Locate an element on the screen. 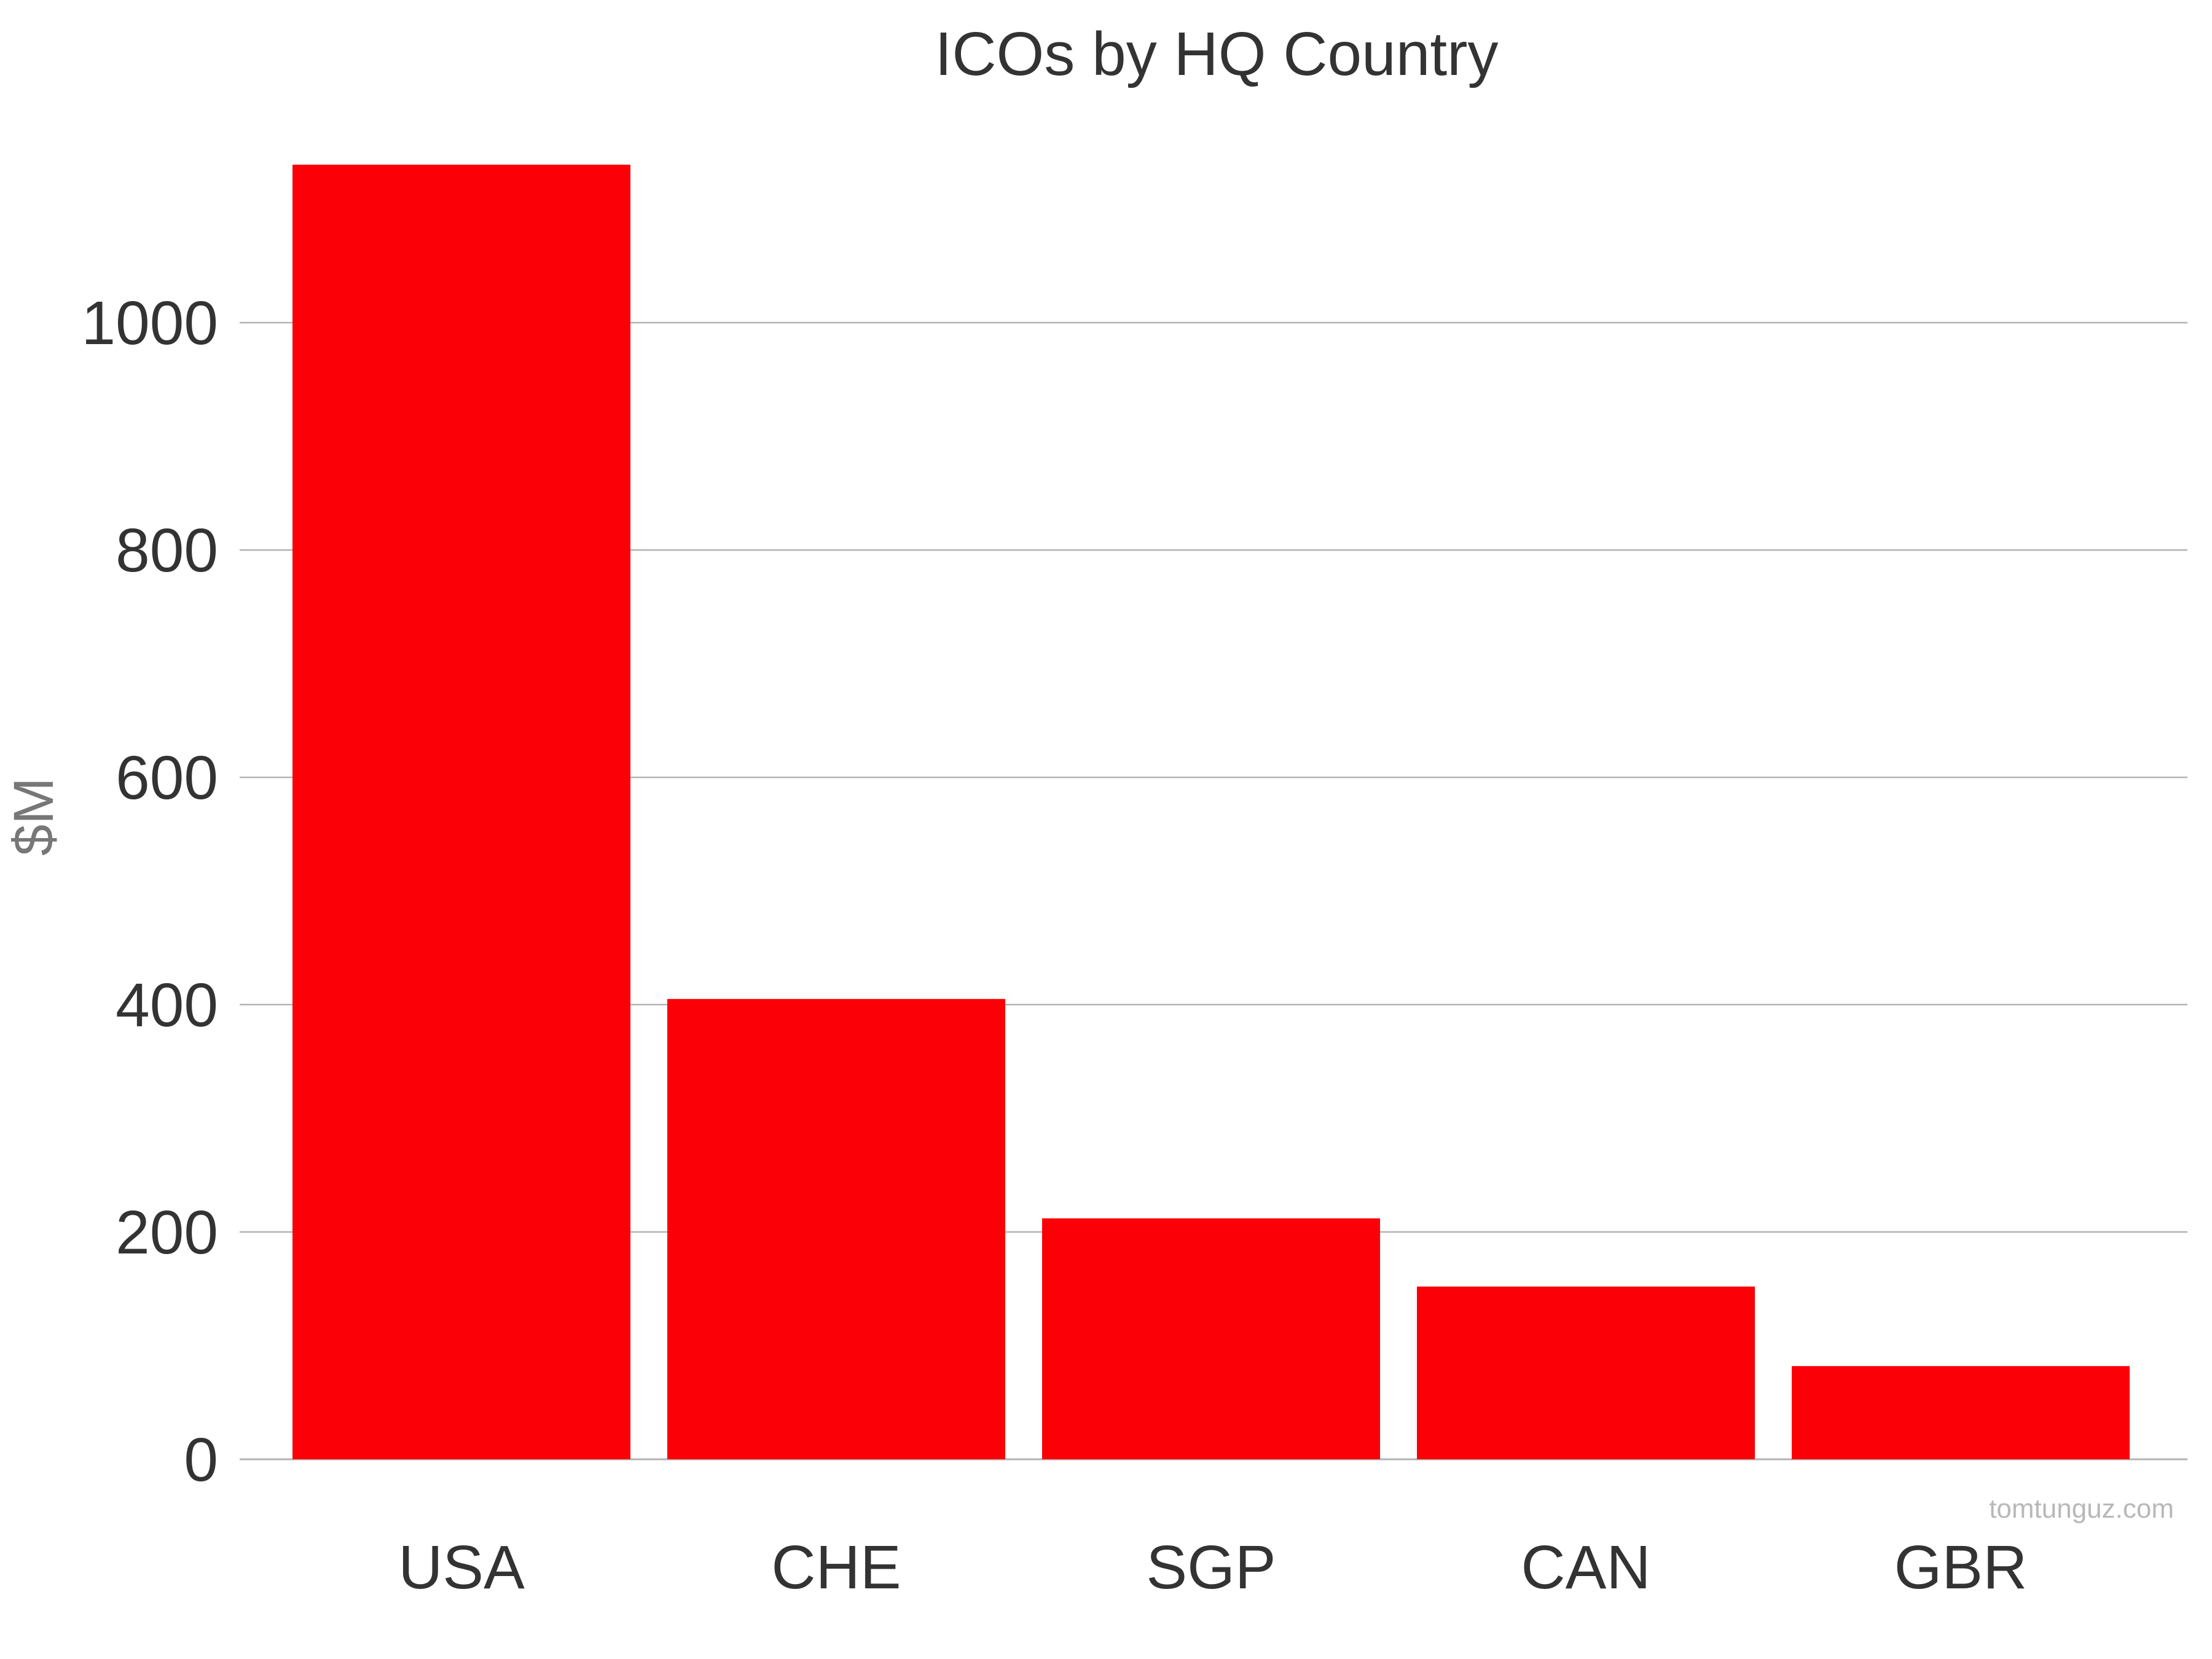 The width and height of the screenshot is (2212, 1659). x-tick-label-usa: USA is located at coordinates (461, 1567).